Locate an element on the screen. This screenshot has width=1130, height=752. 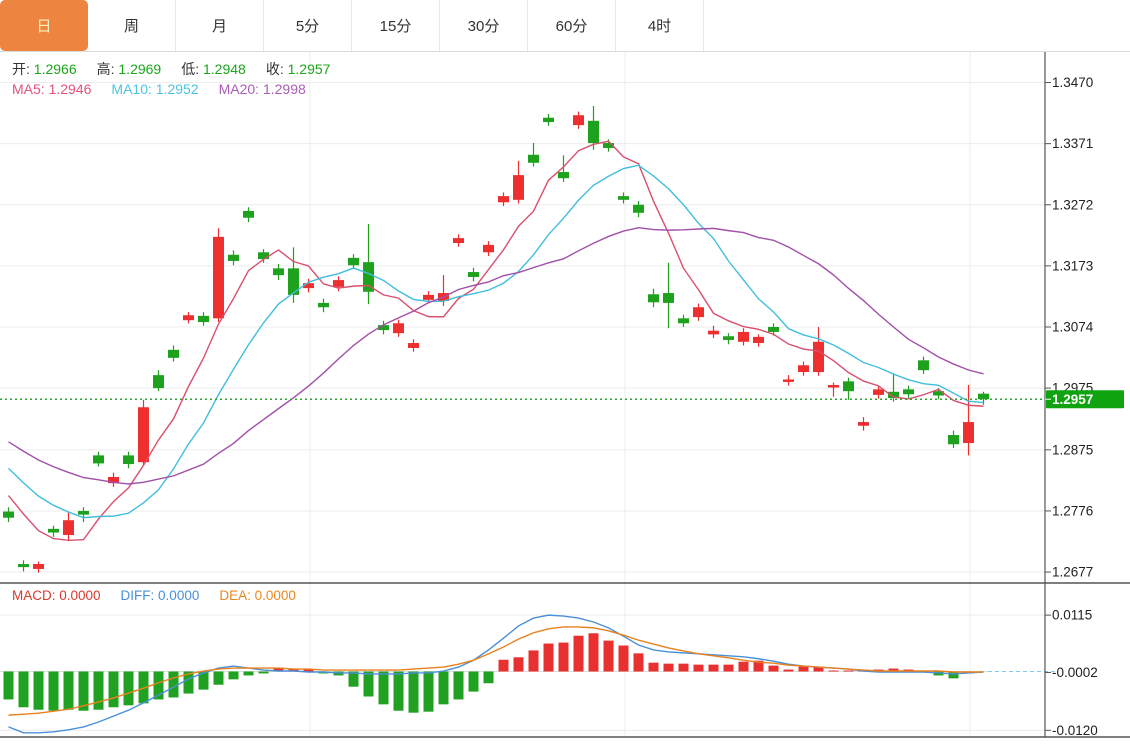
price-axis-label: 1.3074 is located at coordinates (1073, 326).